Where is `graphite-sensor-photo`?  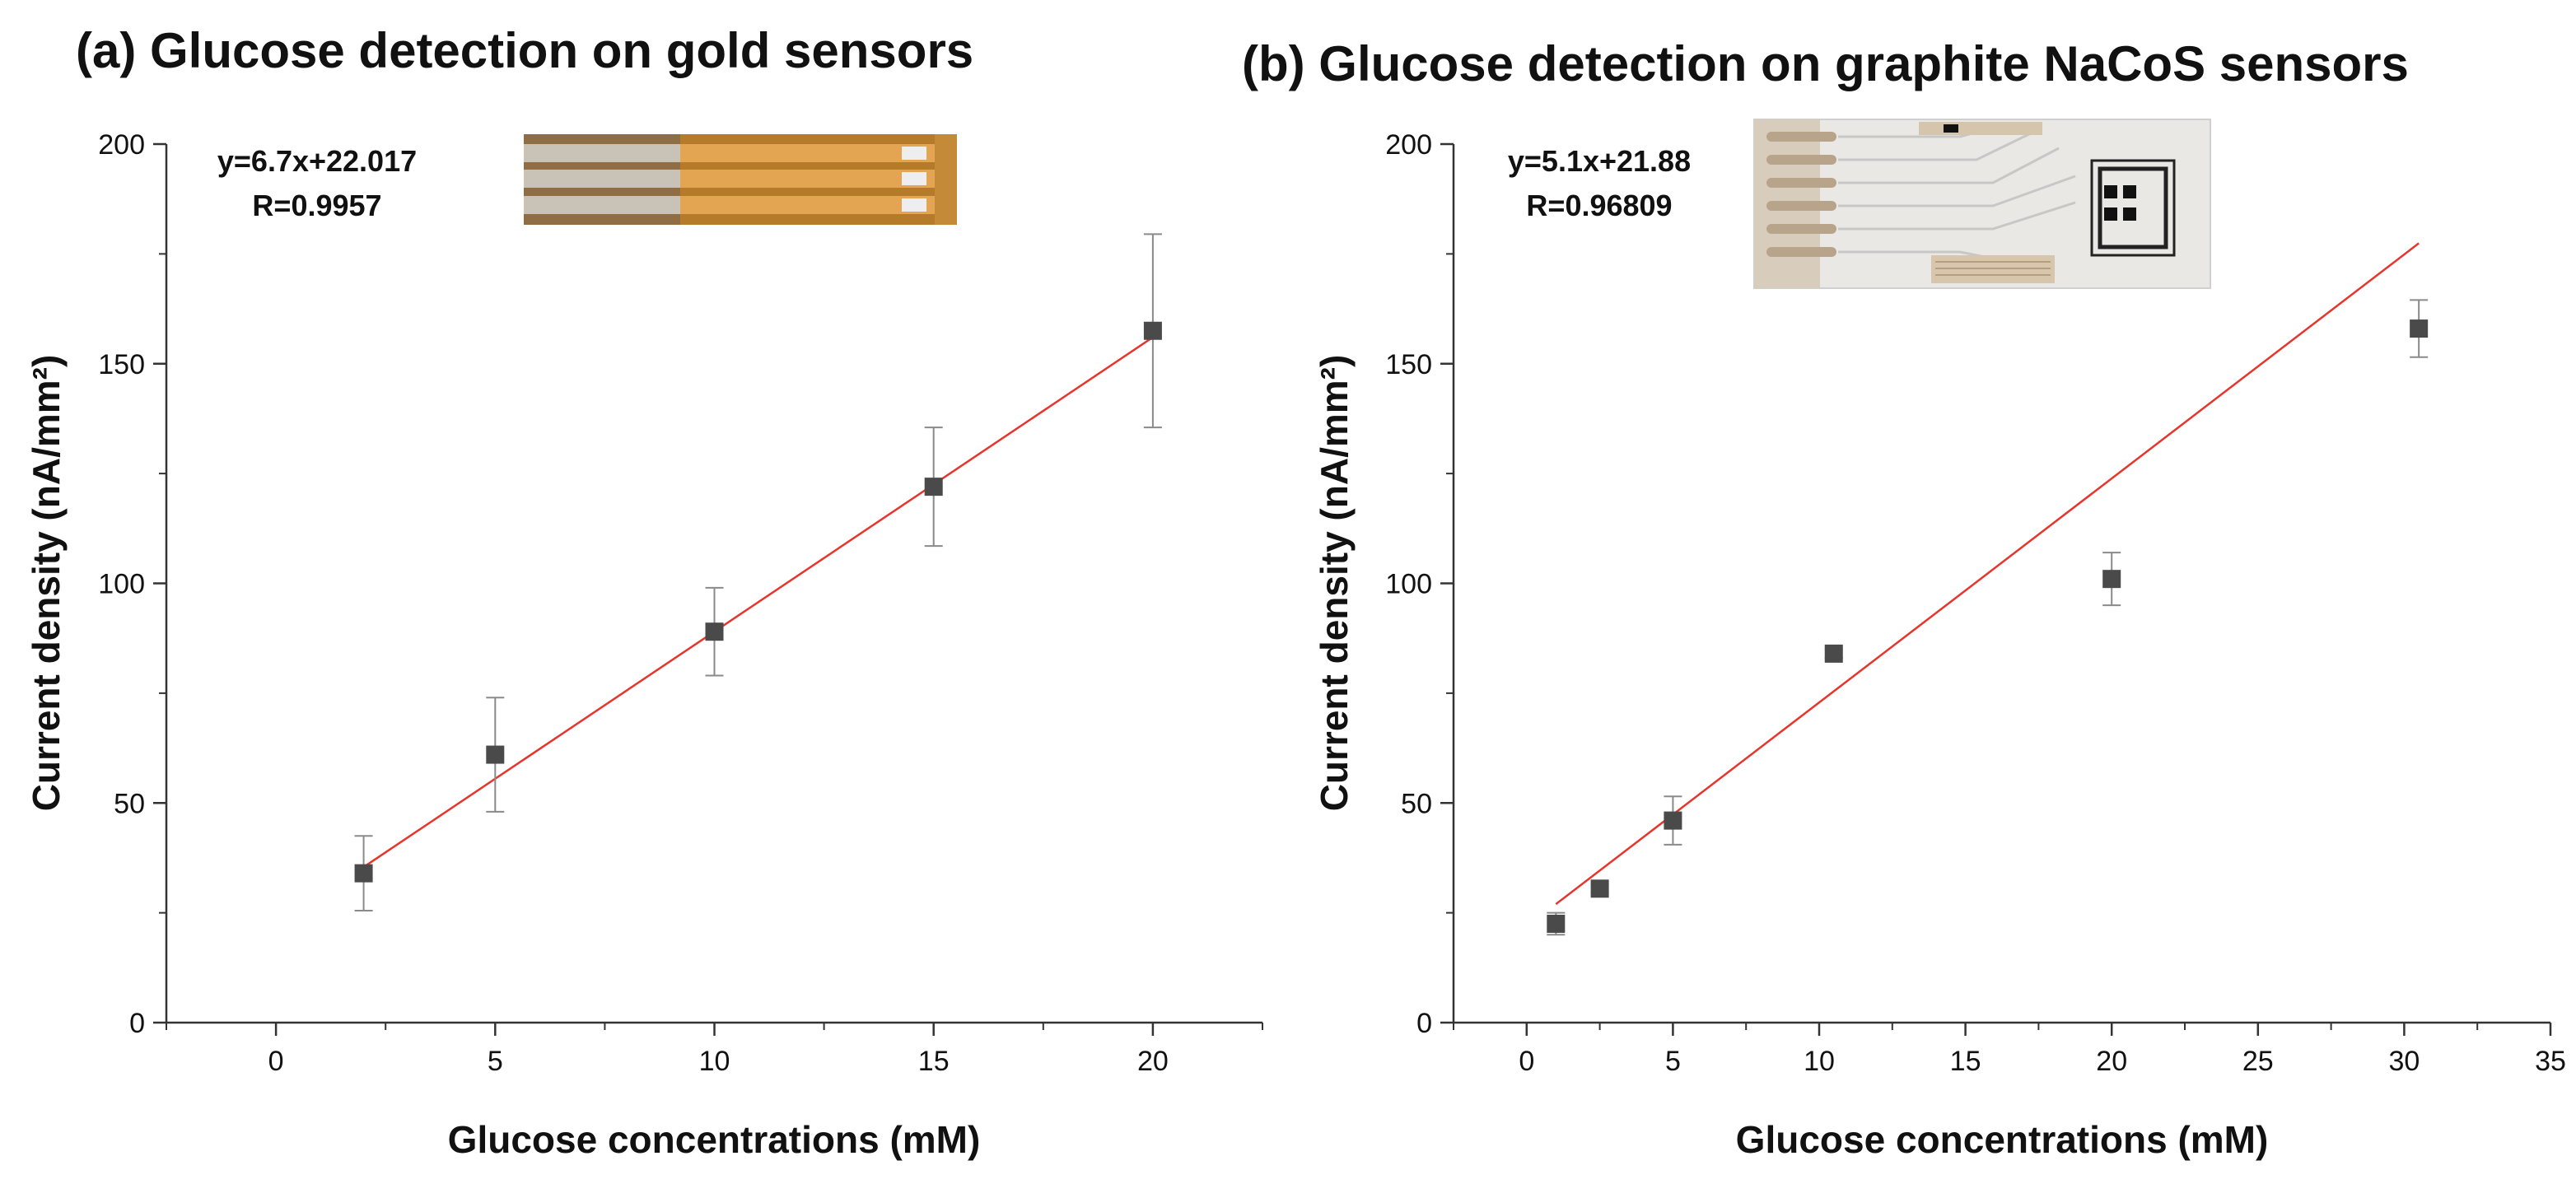 graphite-sensor-photo is located at coordinates (1982, 204).